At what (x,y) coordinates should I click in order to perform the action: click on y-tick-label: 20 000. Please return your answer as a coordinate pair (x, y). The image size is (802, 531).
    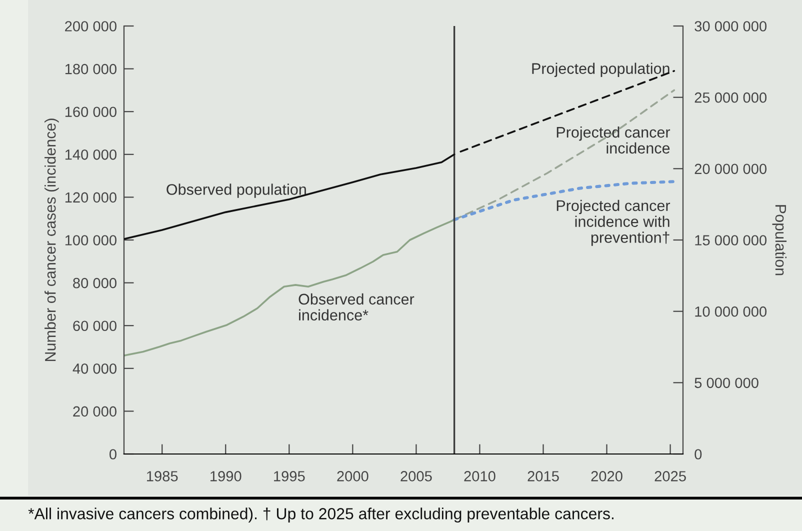
    Looking at the image, I should click on (94, 411).